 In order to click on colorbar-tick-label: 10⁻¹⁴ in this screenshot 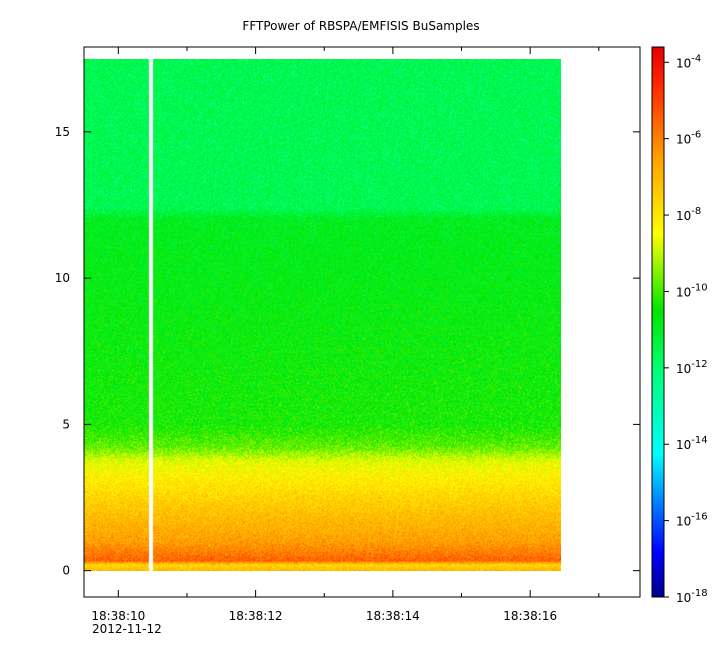, I will do `click(692, 443)`.